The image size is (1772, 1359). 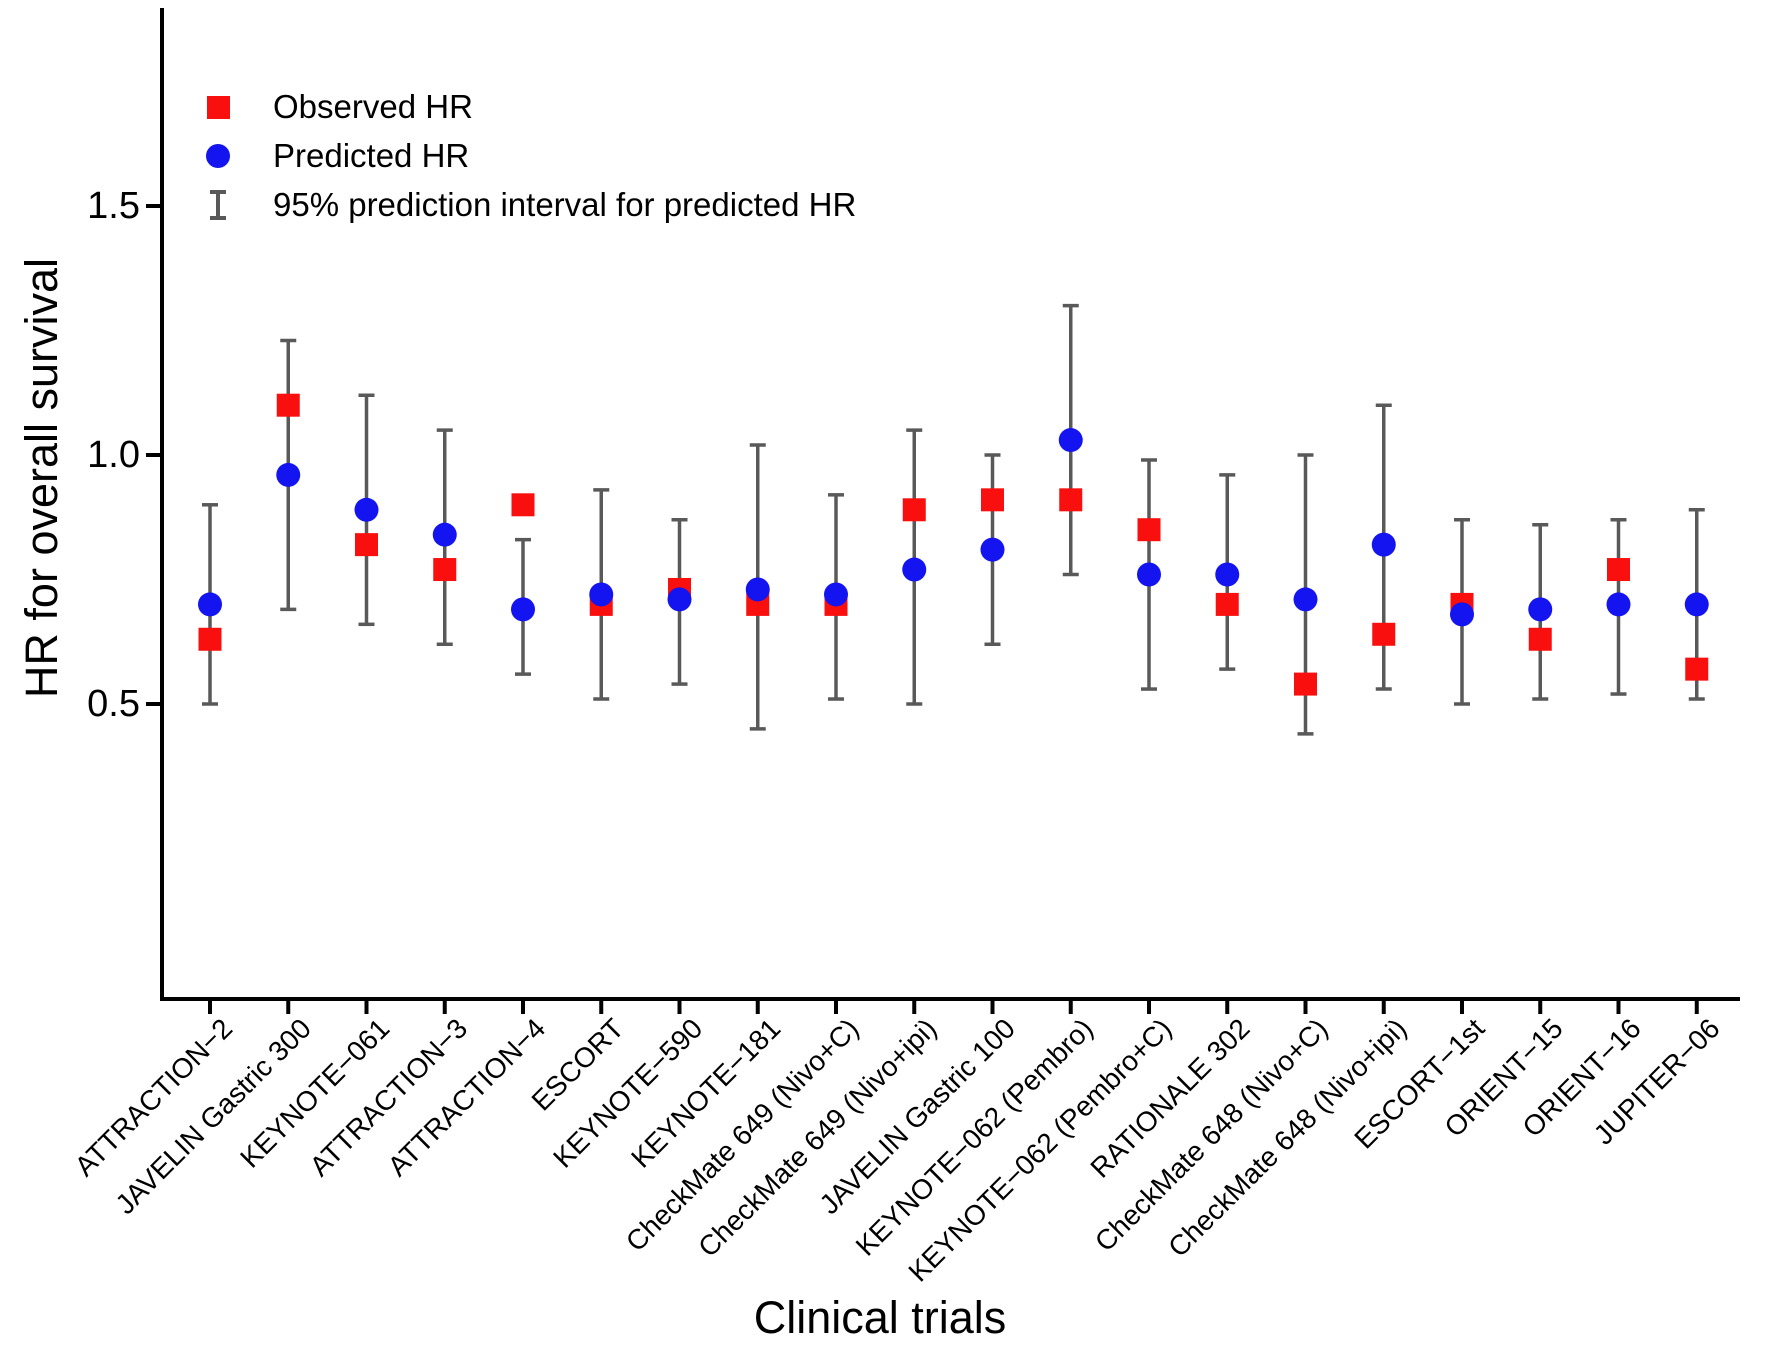 I want to click on legend-interval-label: 95% prediction interval for predicted HR, so click(x=565, y=204).